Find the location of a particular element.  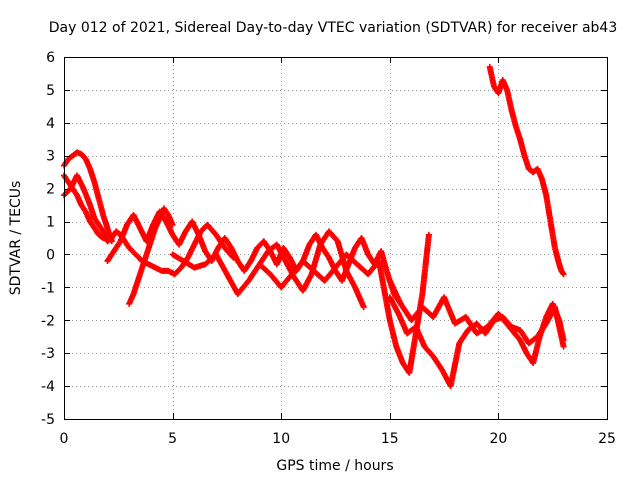

x-axis-label: GPS time / hours is located at coordinates (334, 466).